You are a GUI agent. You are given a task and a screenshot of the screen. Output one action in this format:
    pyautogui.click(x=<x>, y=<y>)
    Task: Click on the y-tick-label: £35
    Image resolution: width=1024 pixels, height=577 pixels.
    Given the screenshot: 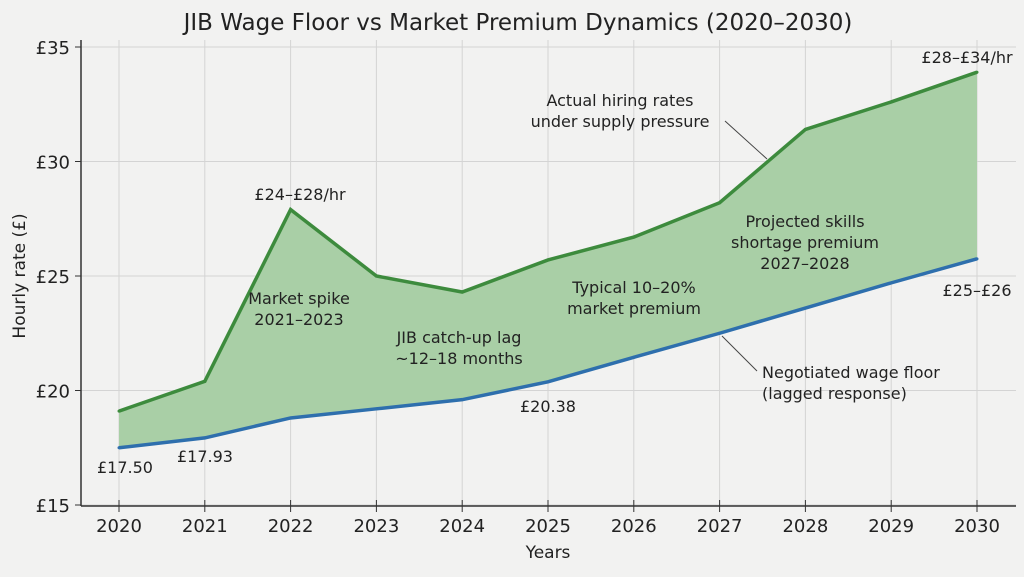 What is the action you would take?
    pyautogui.click(x=53, y=48)
    